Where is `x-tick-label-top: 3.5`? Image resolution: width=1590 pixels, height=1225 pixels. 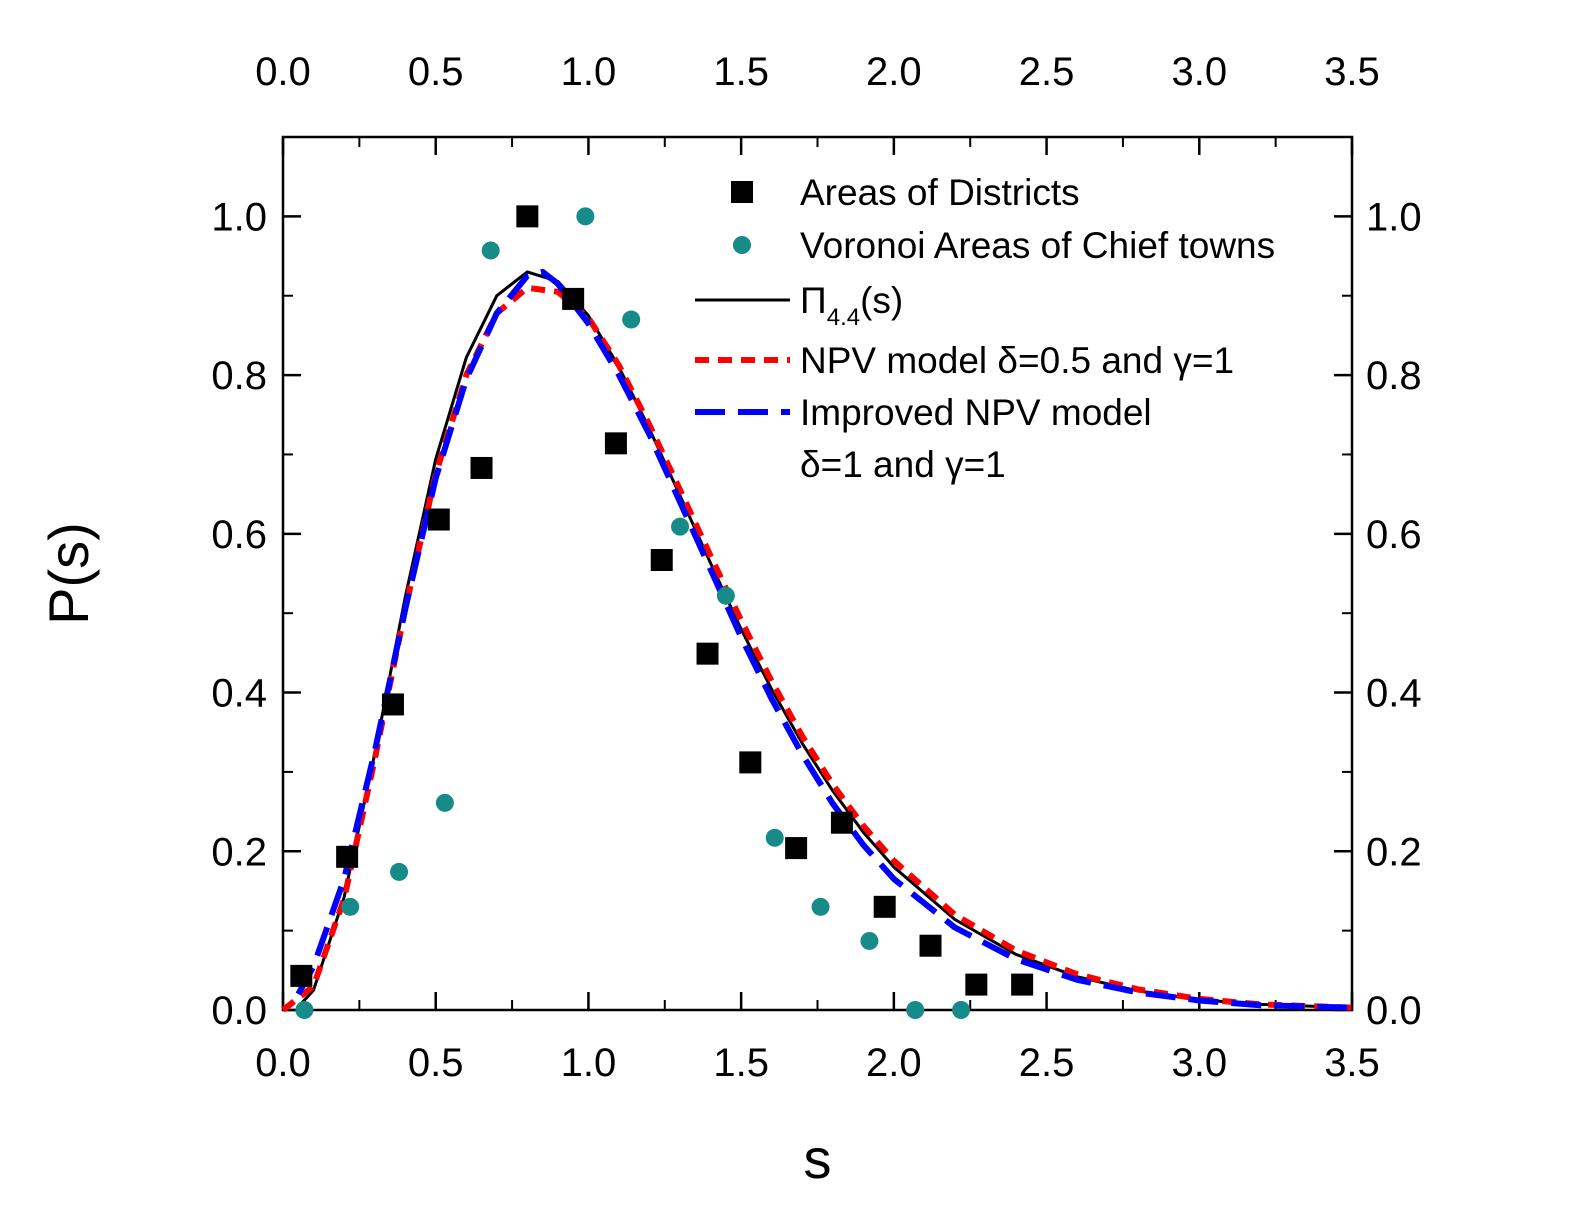 x-tick-label-top: 3.5 is located at coordinates (1352, 72).